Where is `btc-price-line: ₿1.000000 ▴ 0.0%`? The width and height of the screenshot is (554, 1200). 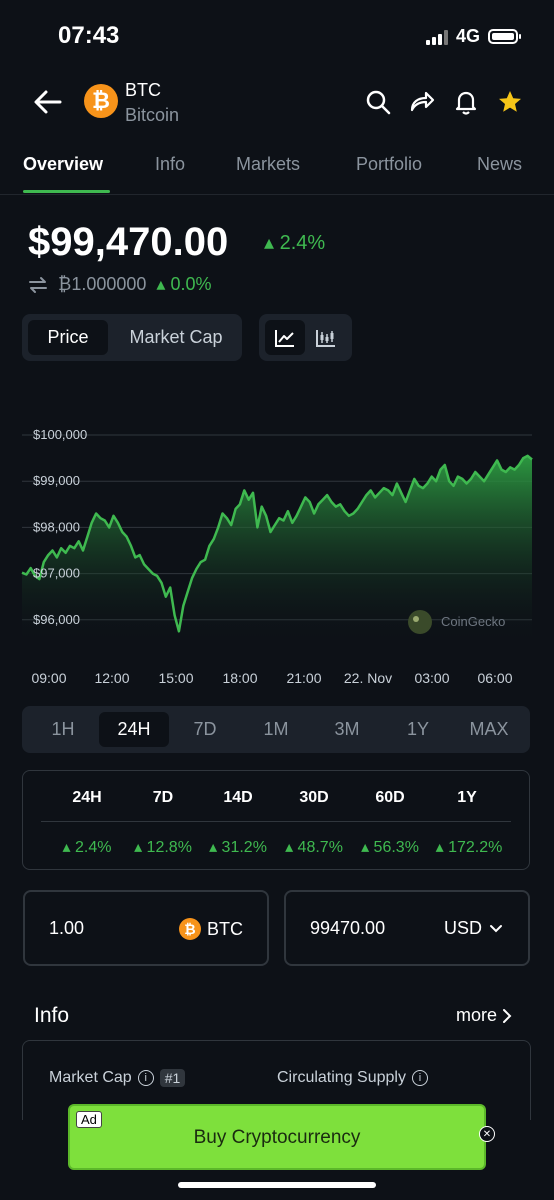 btc-price-line: ₿1.000000 ▴ 0.0% is located at coordinates (119, 284).